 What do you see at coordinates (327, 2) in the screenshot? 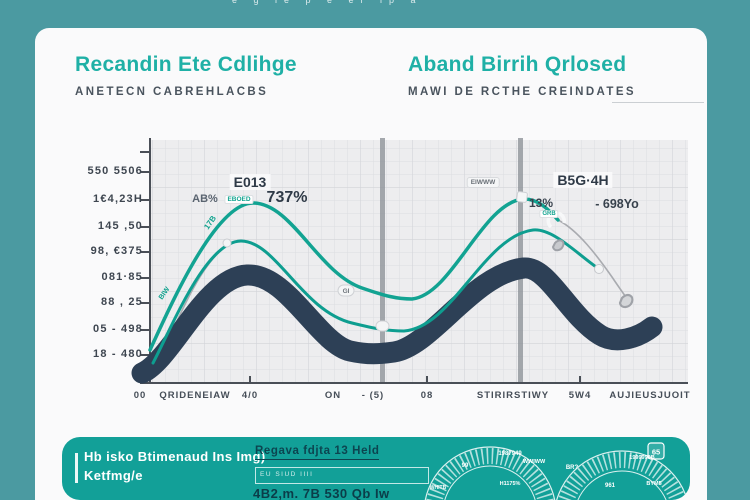
I see `top-bar-text: e g ie p e er ip a` at bounding box center [327, 2].